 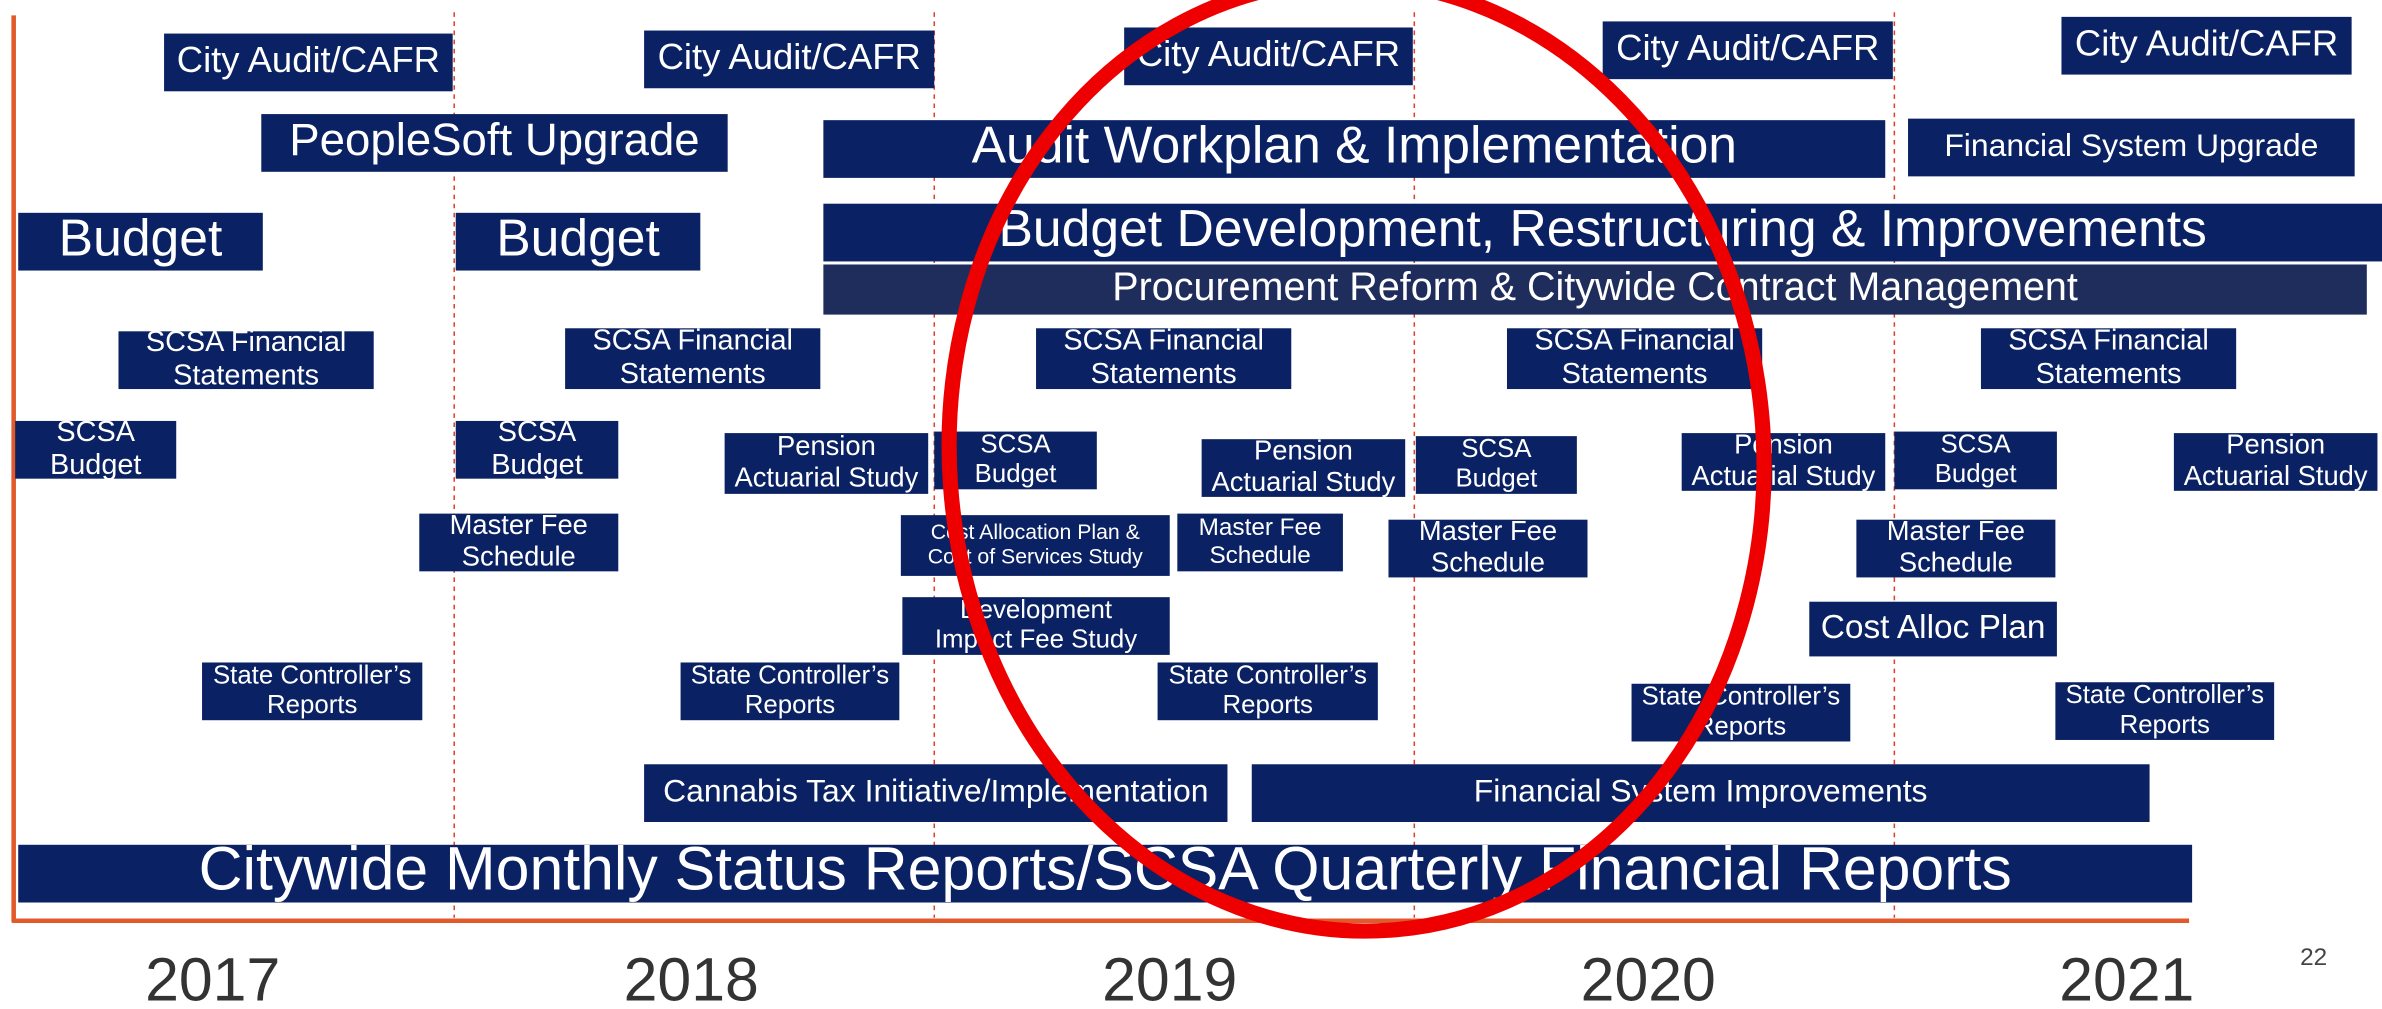 What do you see at coordinates (2131, 145) in the screenshot?
I see `box-label: Financial System Upgrade` at bounding box center [2131, 145].